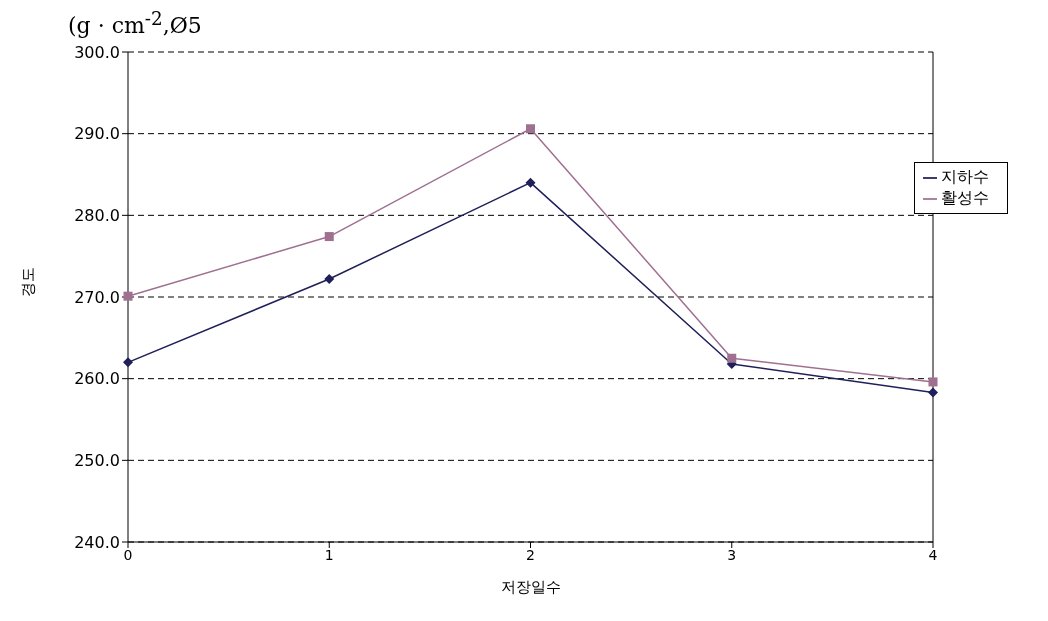  What do you see at coordinates (97, 461) in the screenshot?
I see `y-tick-label: 250.0` at bounding box center [97, 461].